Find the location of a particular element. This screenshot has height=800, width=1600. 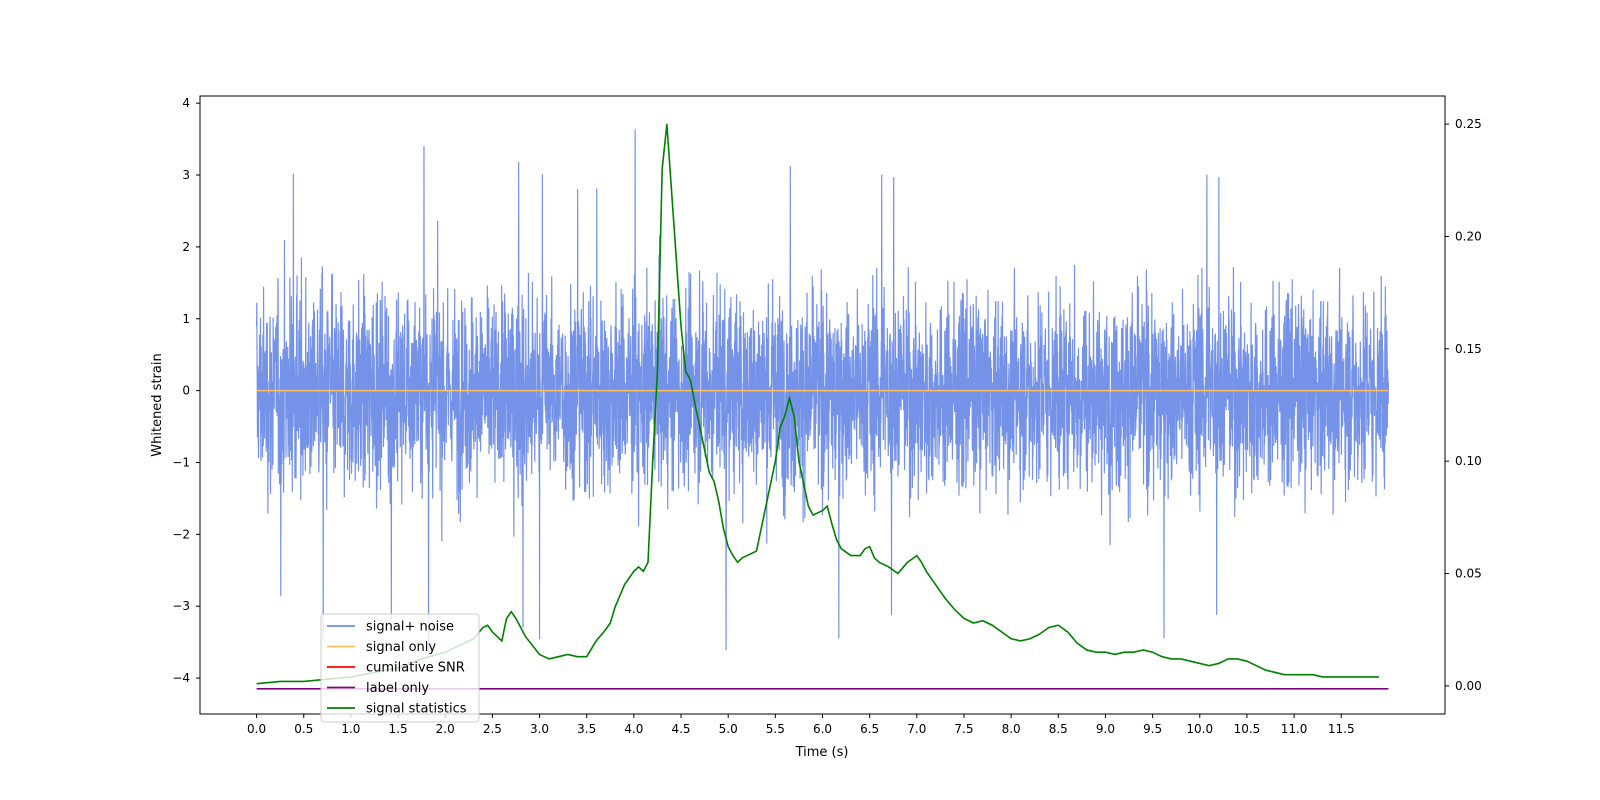

y2-tick-label: 0.15 is located at coordinates (1468, 349).